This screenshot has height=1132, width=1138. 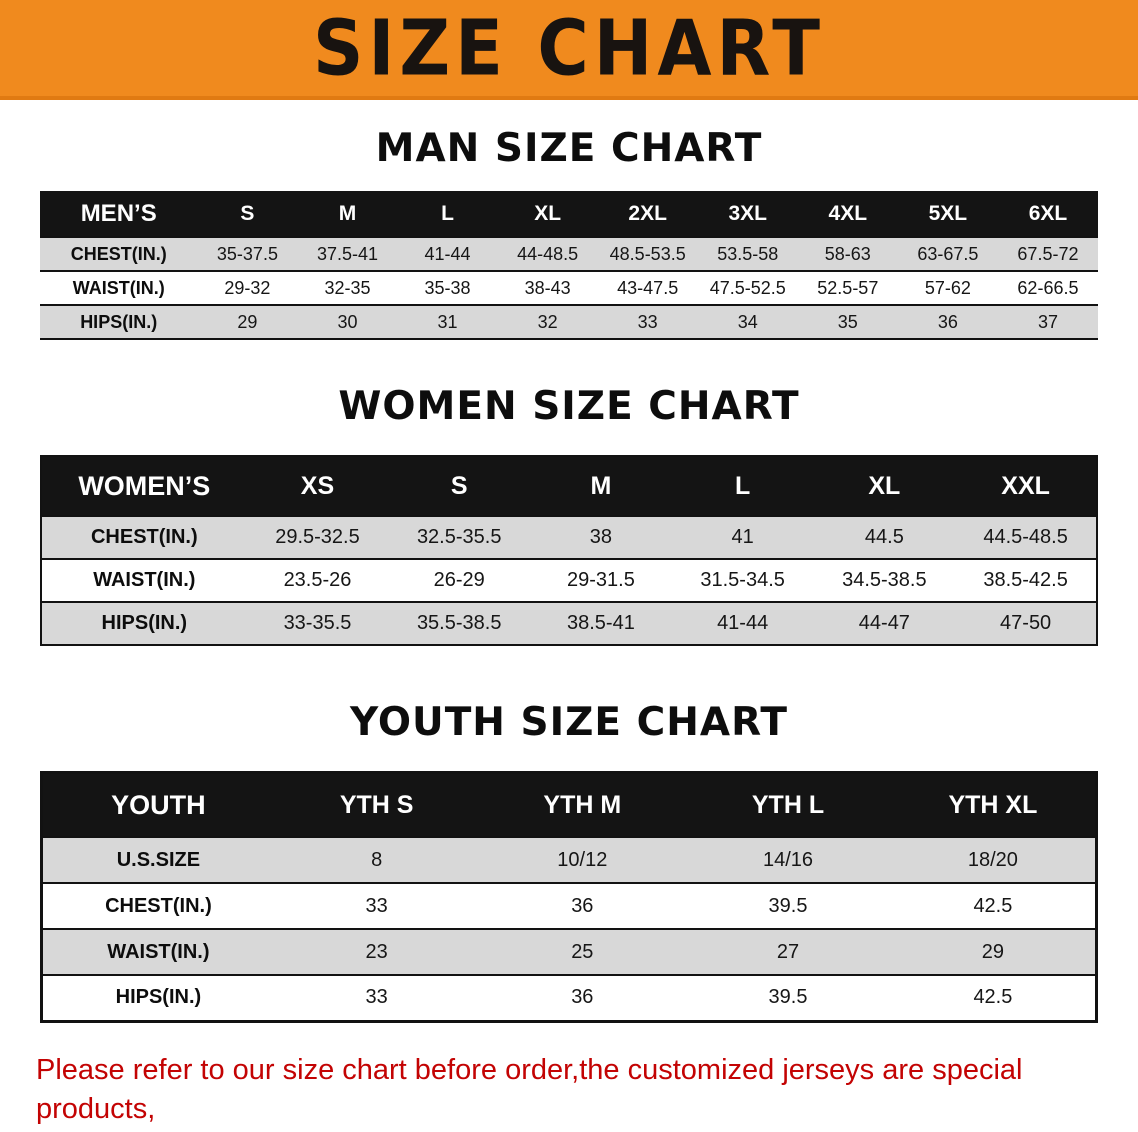 I want to click on table-cell: 38.5-42.5, so click(x=1025, y=580).